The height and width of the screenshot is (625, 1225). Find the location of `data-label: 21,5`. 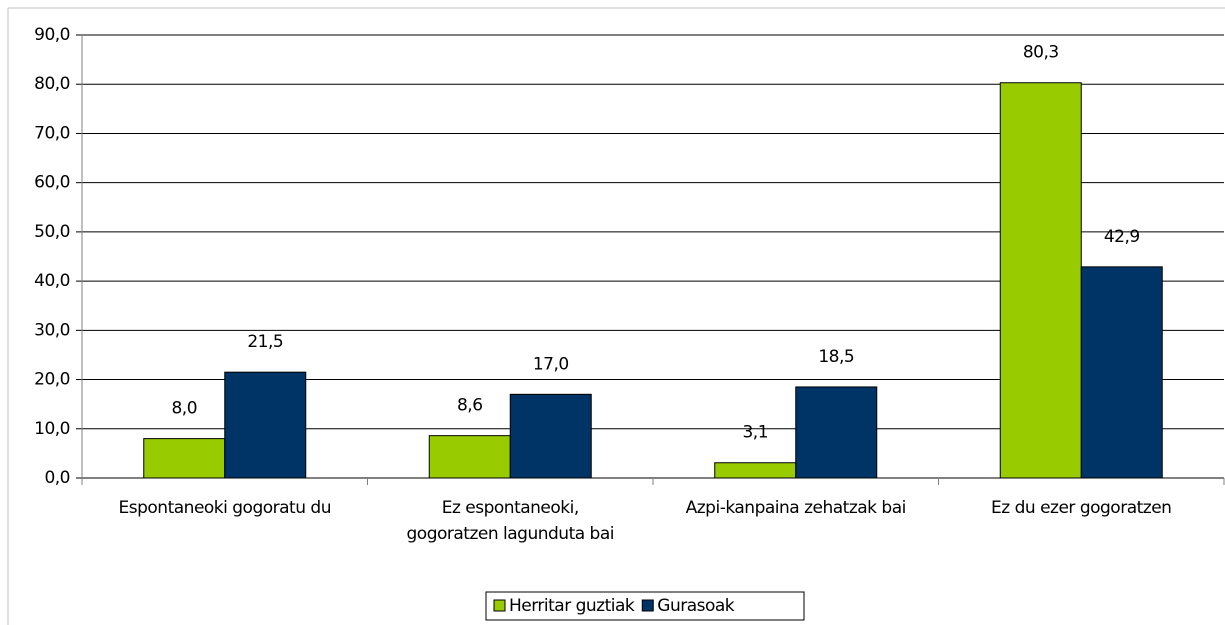

data-label: 21,5 is located at coordinates (265, 342).